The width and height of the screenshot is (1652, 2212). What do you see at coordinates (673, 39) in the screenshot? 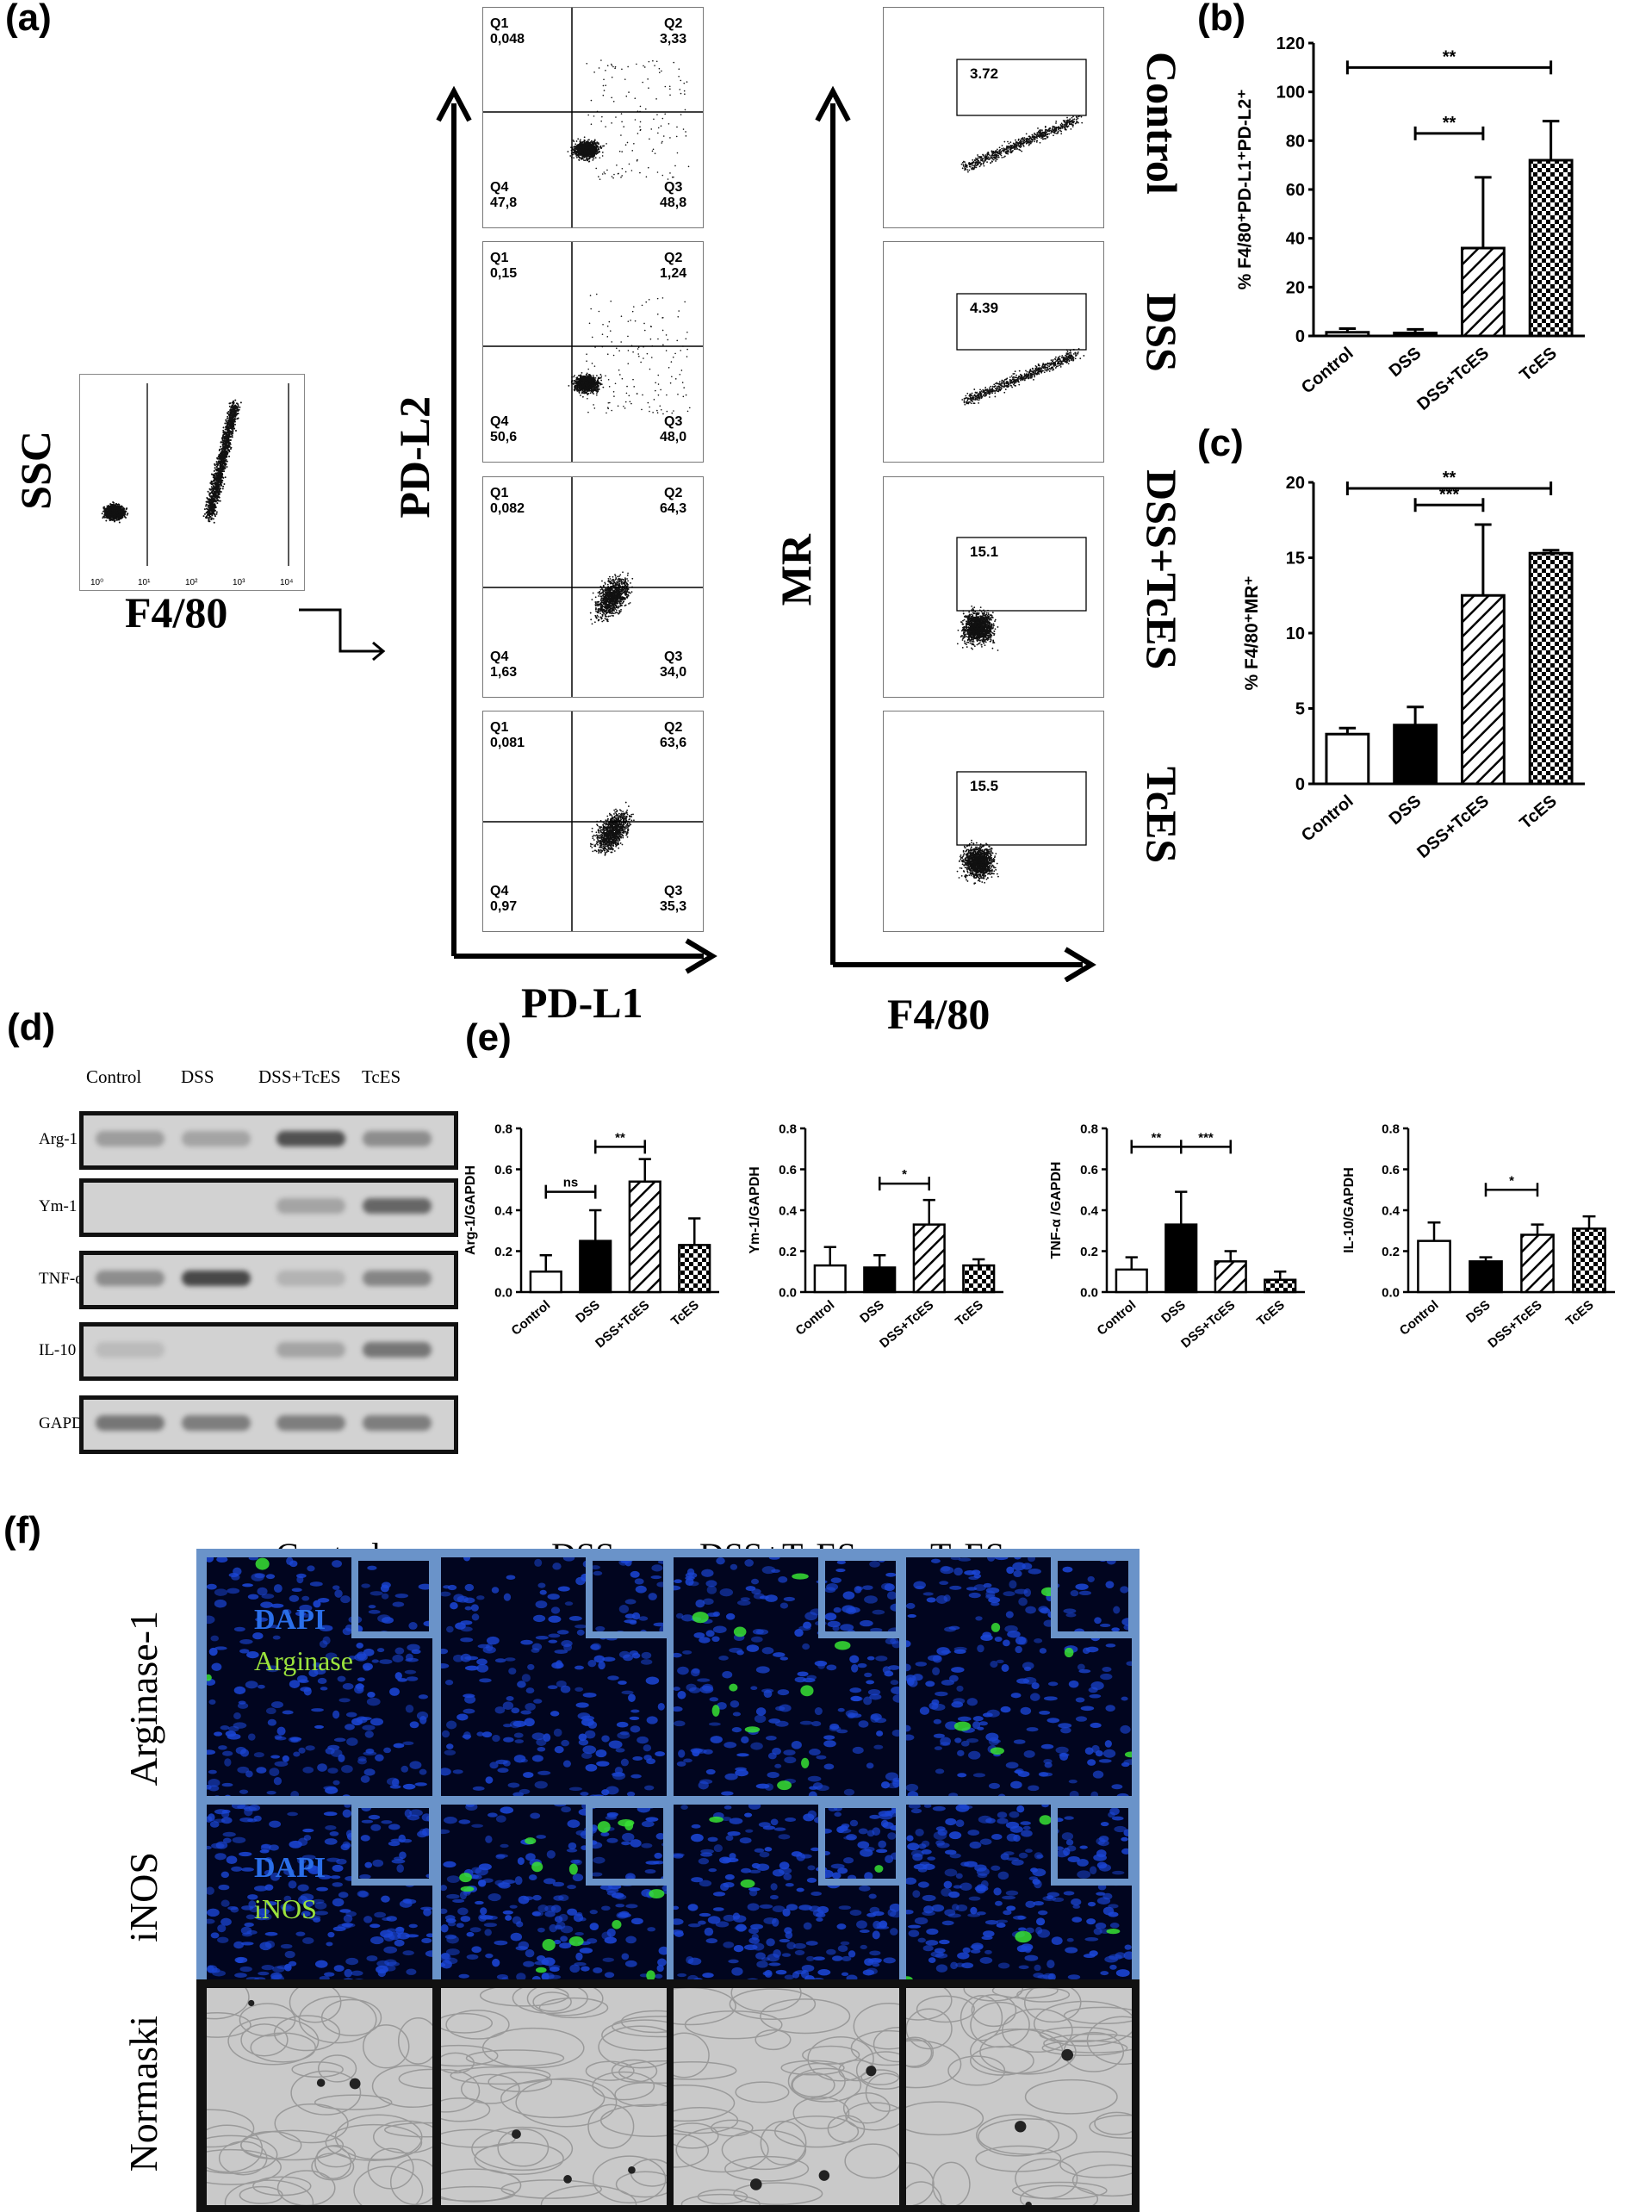
I see `quadrant-q2-value: 3,33` at bounding box center [673, 39].